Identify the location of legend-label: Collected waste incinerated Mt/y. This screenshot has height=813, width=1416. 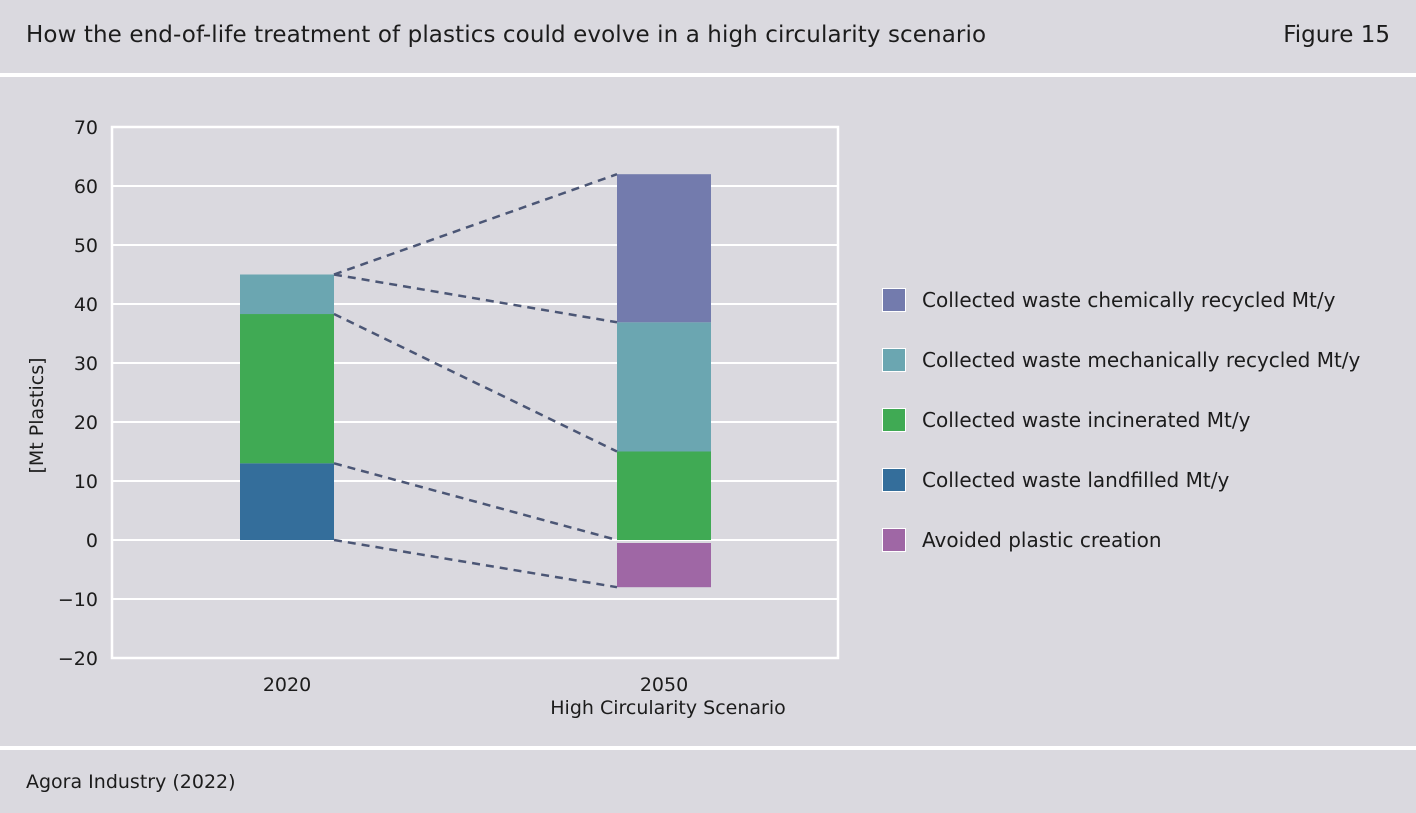
(1086, 420).